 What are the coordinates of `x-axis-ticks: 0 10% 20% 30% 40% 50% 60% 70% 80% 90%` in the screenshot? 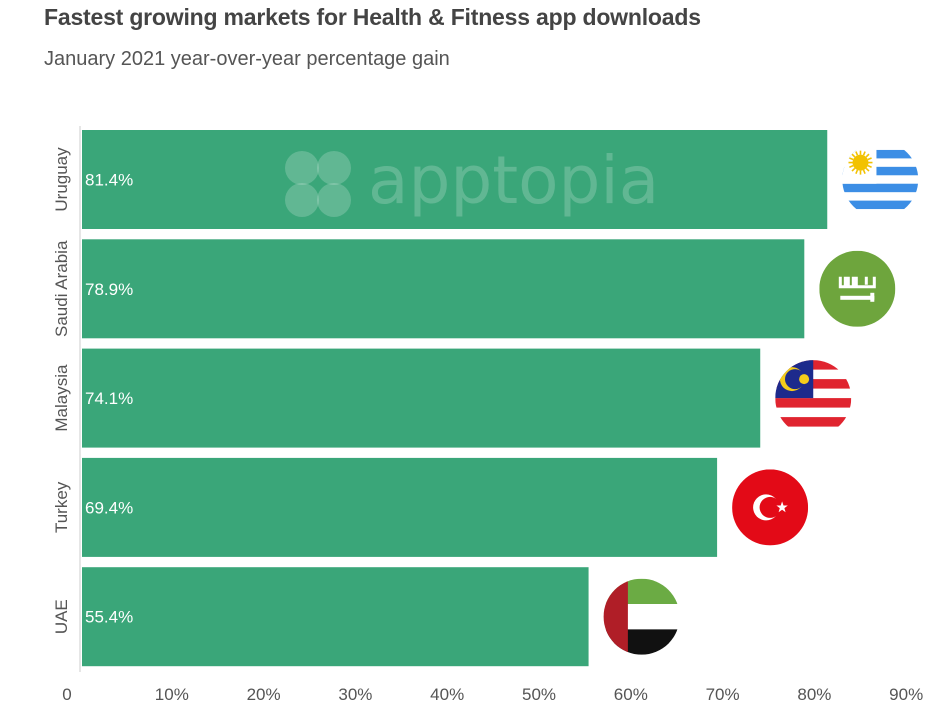 It's located at (492, 694).